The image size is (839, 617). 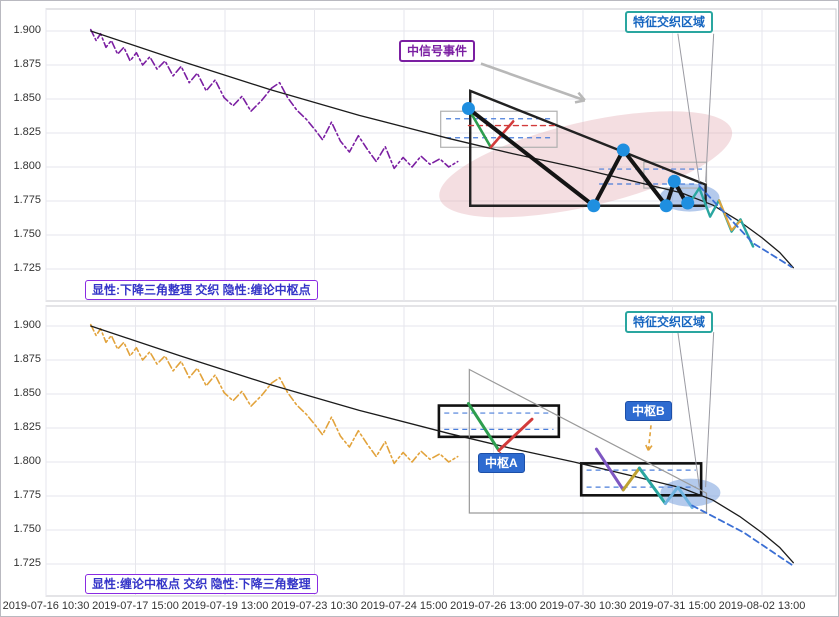 I want to click on series-seg-khaki-b, so click(x=631, y=479).